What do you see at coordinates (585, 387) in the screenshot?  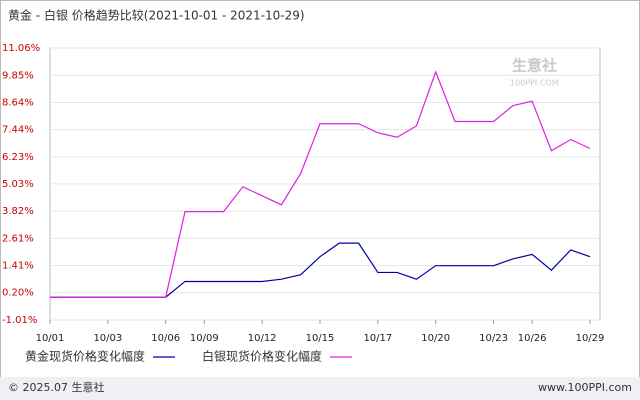 I see `footer-right: www.100PPI.com` at bounding box center [585, 387].